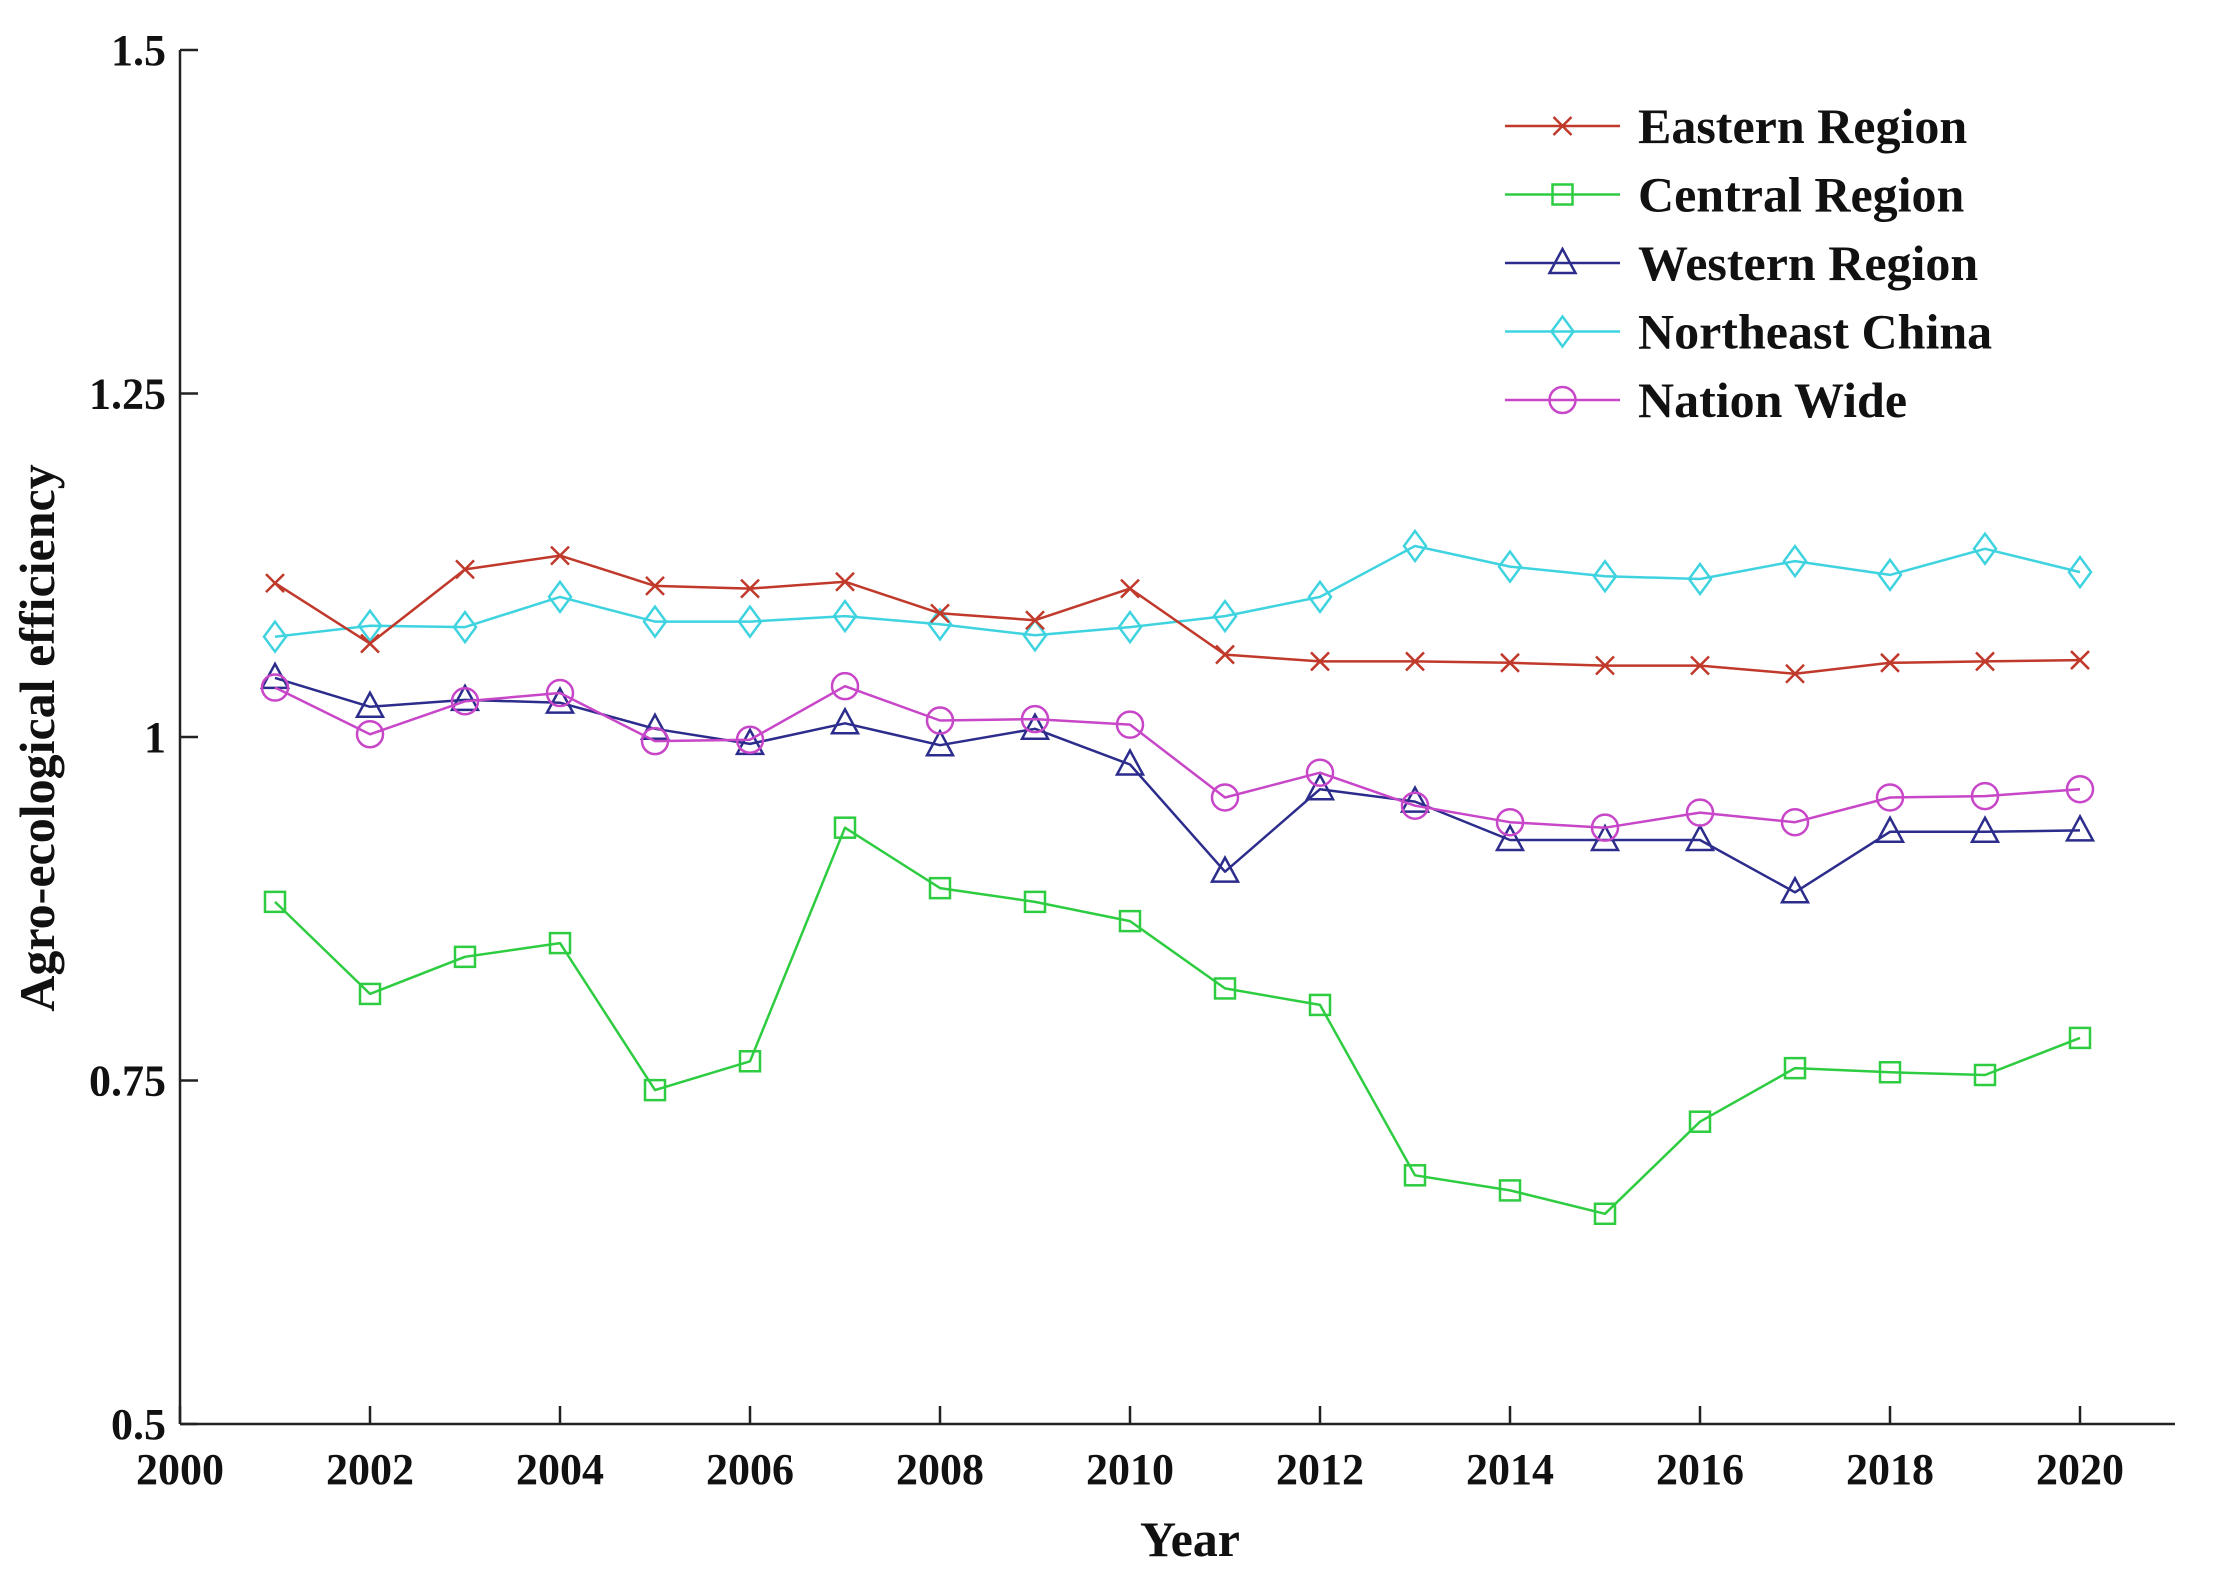 The height and width of the screenshot is (1591, 2219). I want to click on series-eastern-region, so click(1177, 614).